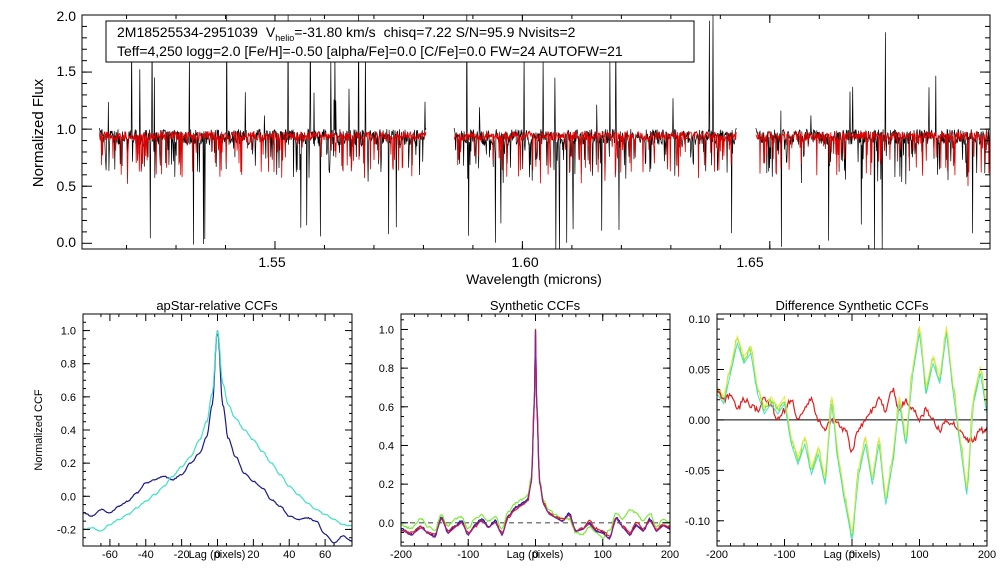 Image resolution: width=1008 pixels, height=576 pixels. I want to click on ccf-ytick-label: 0.00, so click(699, 421).